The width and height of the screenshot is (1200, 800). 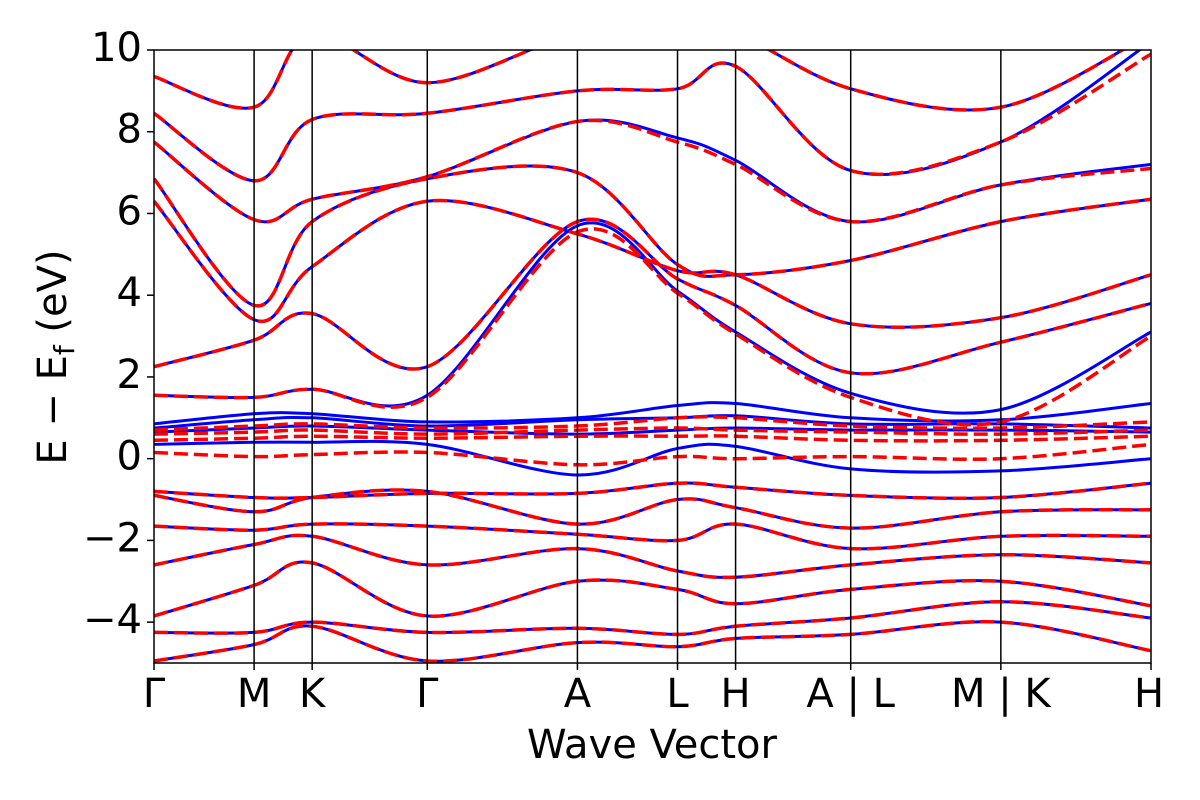 What do you see at coordinates (850, 694) in the screenshot?
I see `x-tick-label-7: A | L` at bounding box center [850, 694].